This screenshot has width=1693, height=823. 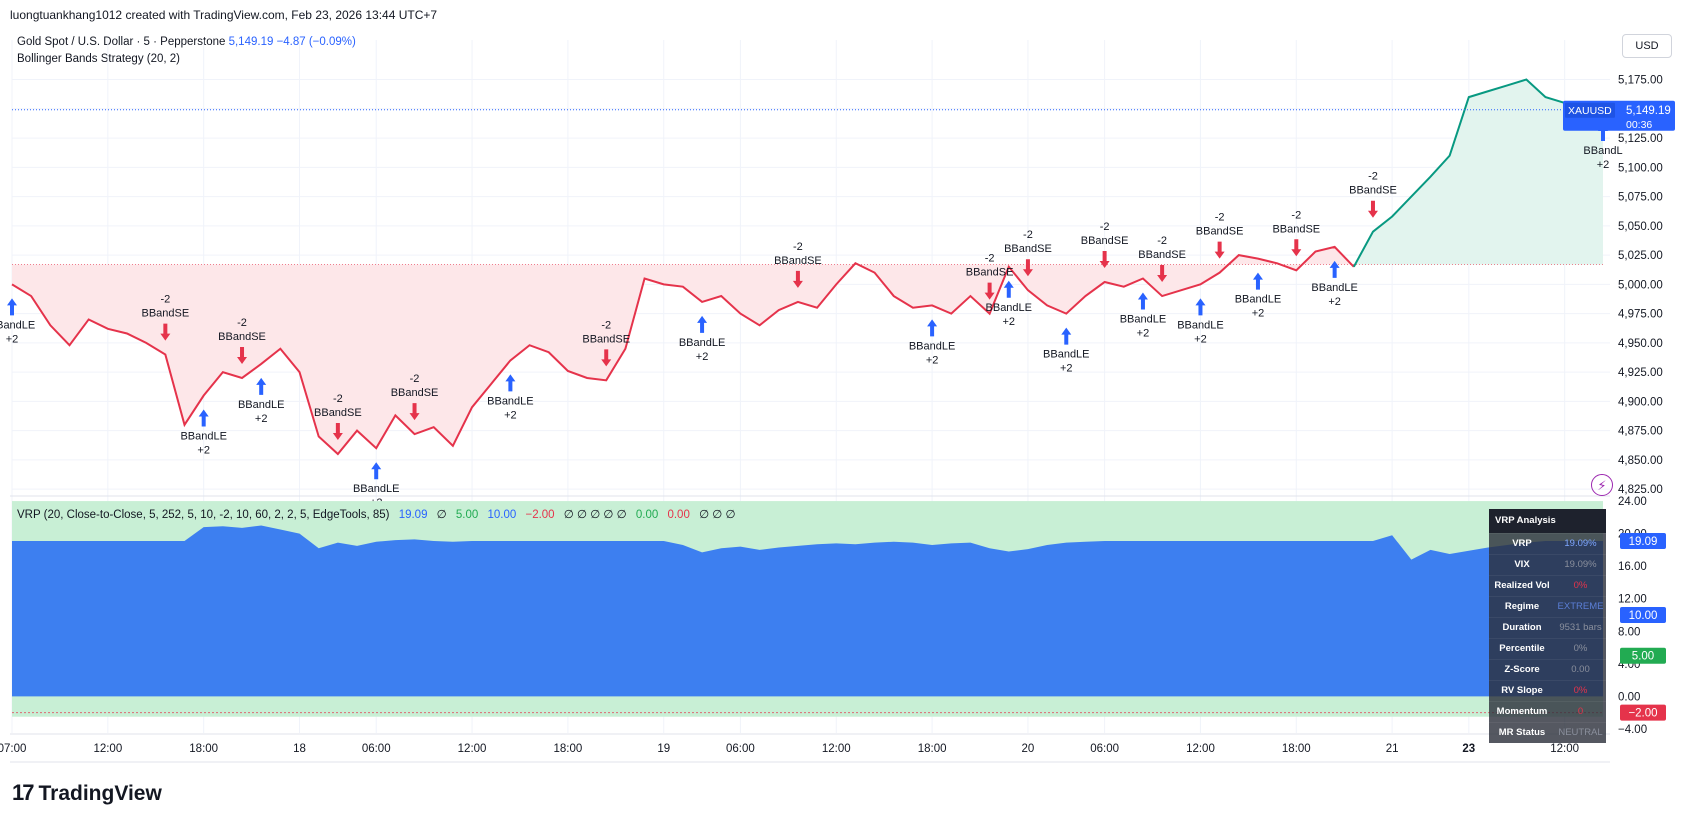 I want to click on currency-selector: USD, so click(x=1647, y=46).